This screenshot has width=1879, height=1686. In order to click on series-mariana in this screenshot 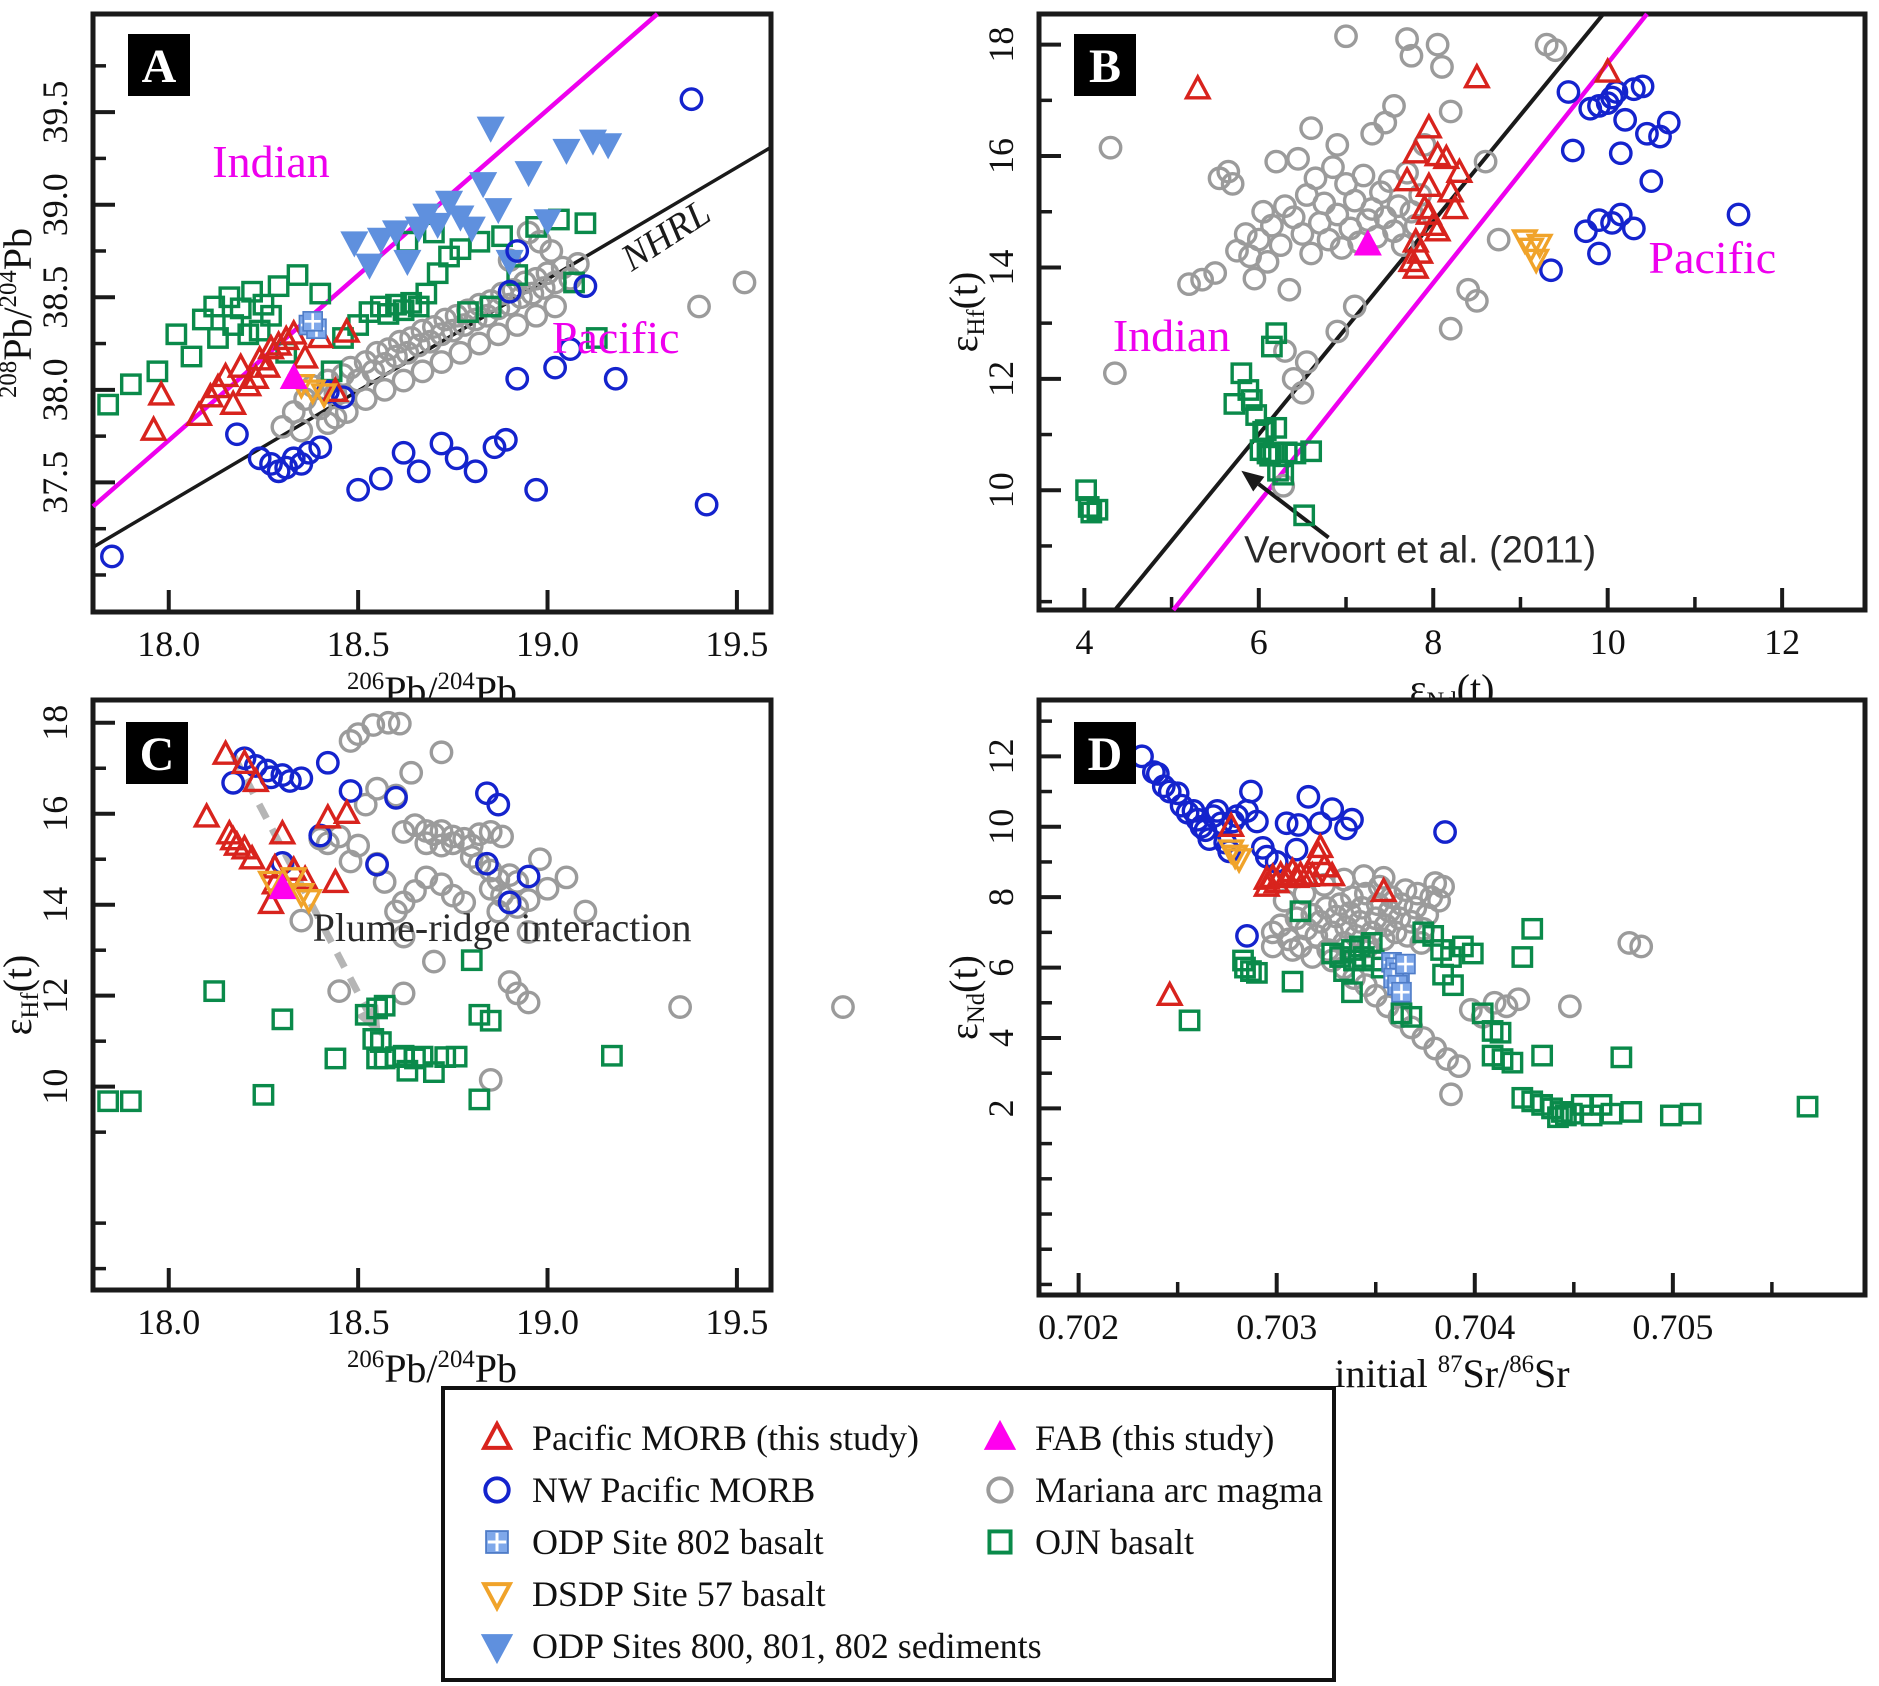, I will do `click(1333, 261)`.